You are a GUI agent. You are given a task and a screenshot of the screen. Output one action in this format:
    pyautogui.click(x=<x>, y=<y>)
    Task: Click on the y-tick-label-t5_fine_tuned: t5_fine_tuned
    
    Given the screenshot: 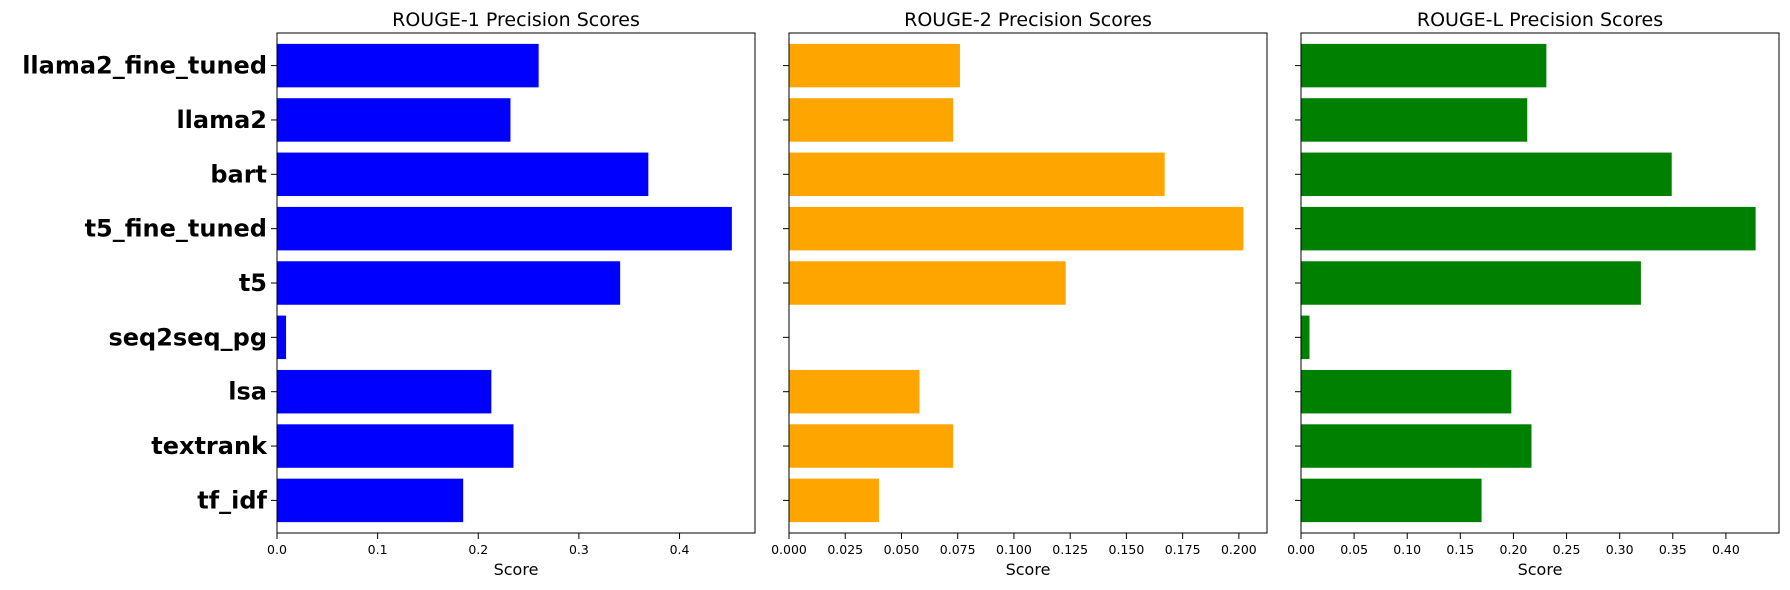 What is the action you would take?
    pyautogui.click(x=176, y=229)
    